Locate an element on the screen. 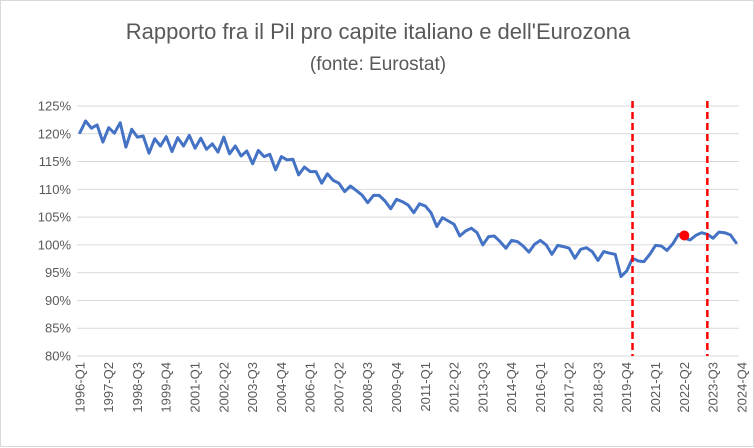 The width and height of the screenshot is (754, 448). x-tick-label: 2018-Q3 is located at coordinates (597, 387).